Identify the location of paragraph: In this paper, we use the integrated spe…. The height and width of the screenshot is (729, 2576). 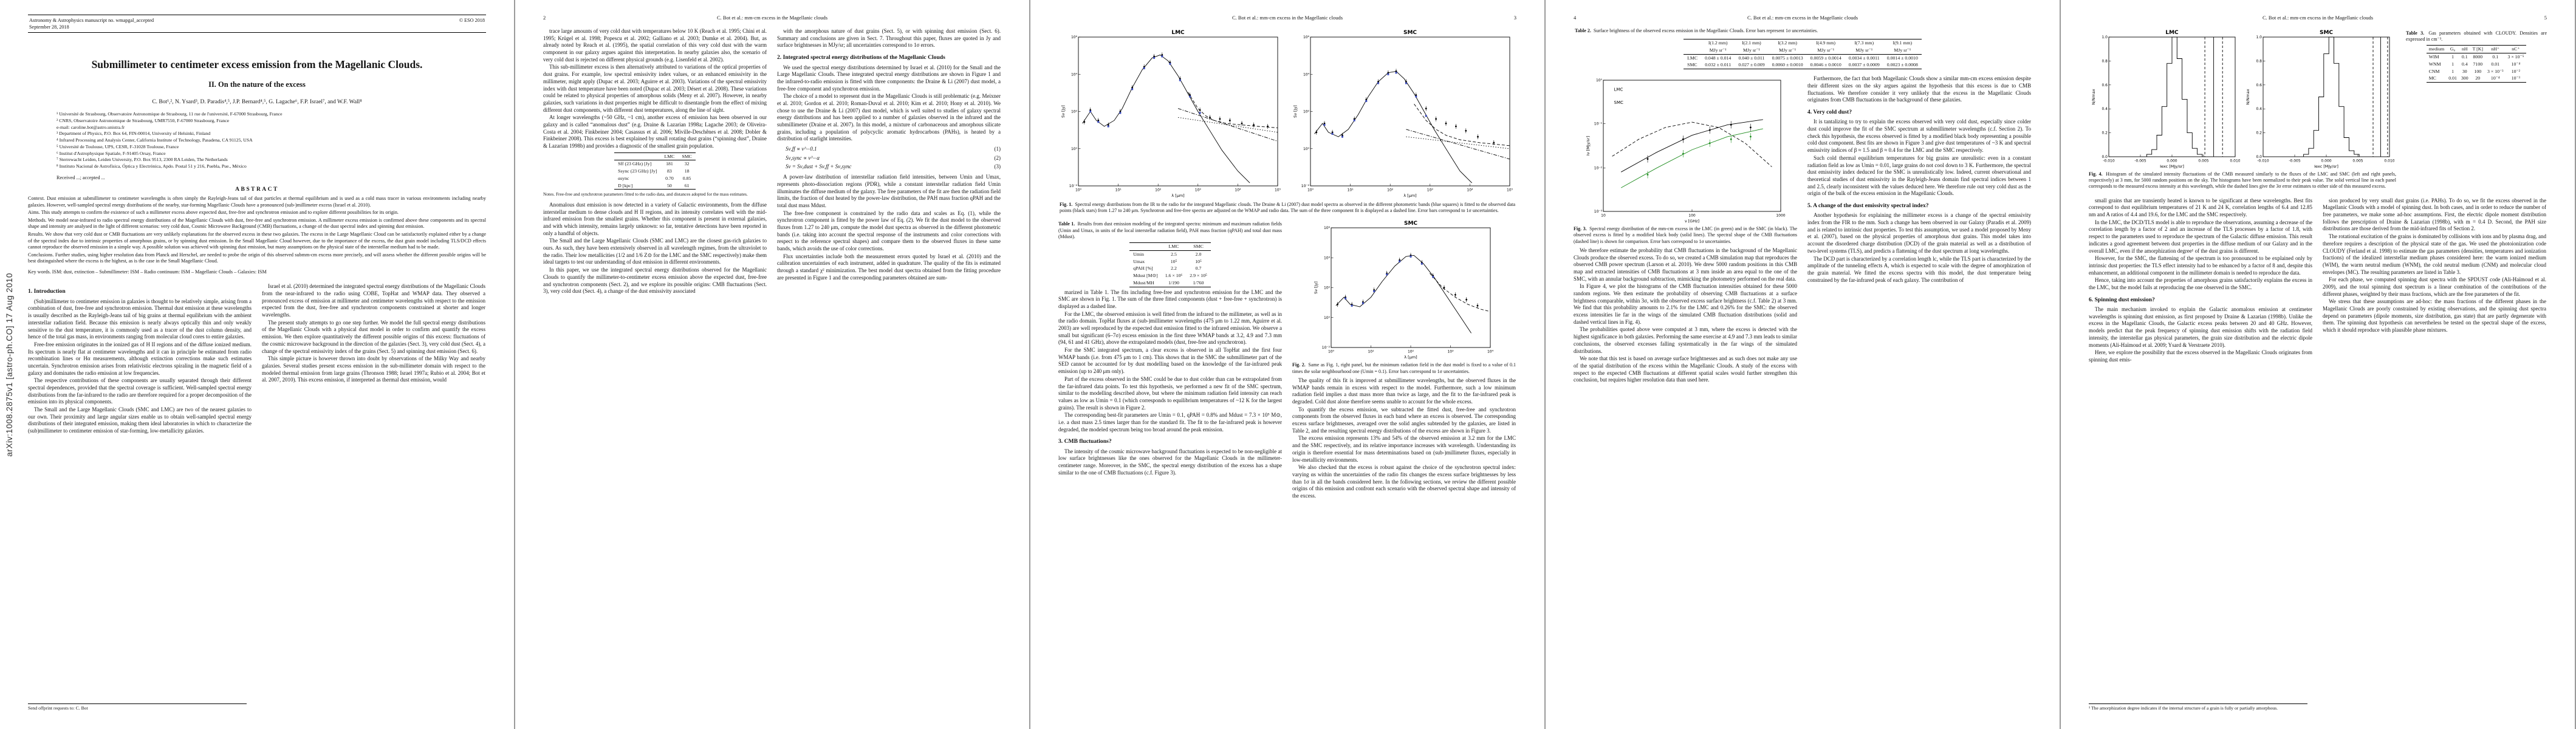
(655, 281).